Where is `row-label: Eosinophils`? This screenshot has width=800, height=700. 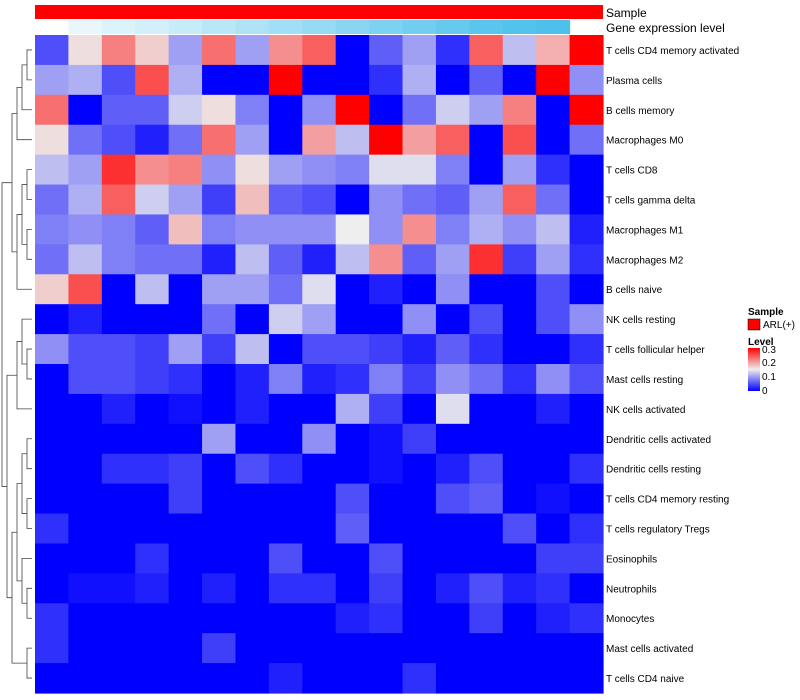
row-label: Eosinophils is located at coordinates (631, 559).